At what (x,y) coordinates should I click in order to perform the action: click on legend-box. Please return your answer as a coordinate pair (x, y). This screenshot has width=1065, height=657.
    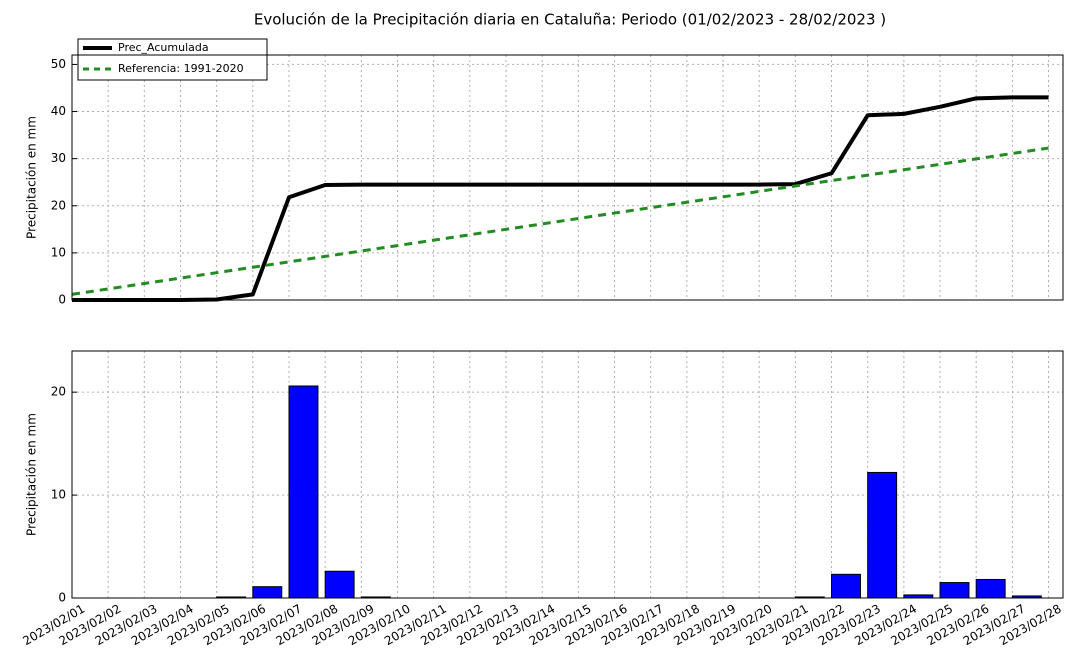
    Looking at the image, I should click on (172, 59).